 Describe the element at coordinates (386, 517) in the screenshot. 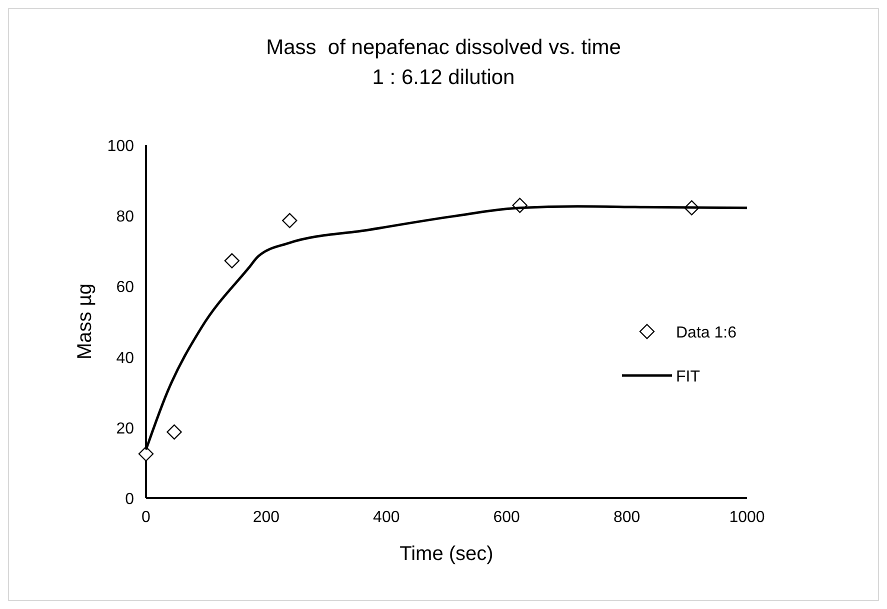

I see `x-tick-label: 400` at that location.